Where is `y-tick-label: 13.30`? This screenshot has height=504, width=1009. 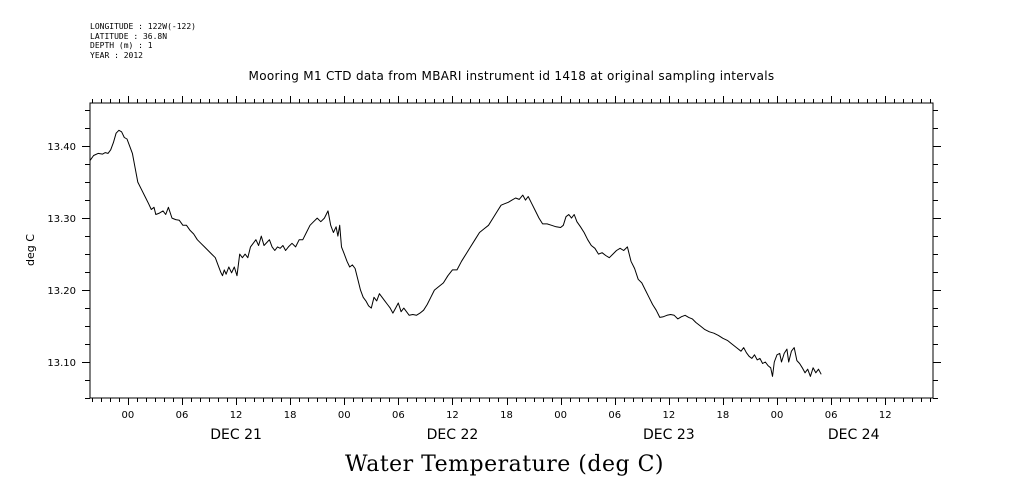 y-tick-label: 13.30 is located at coordinates (61, 219).